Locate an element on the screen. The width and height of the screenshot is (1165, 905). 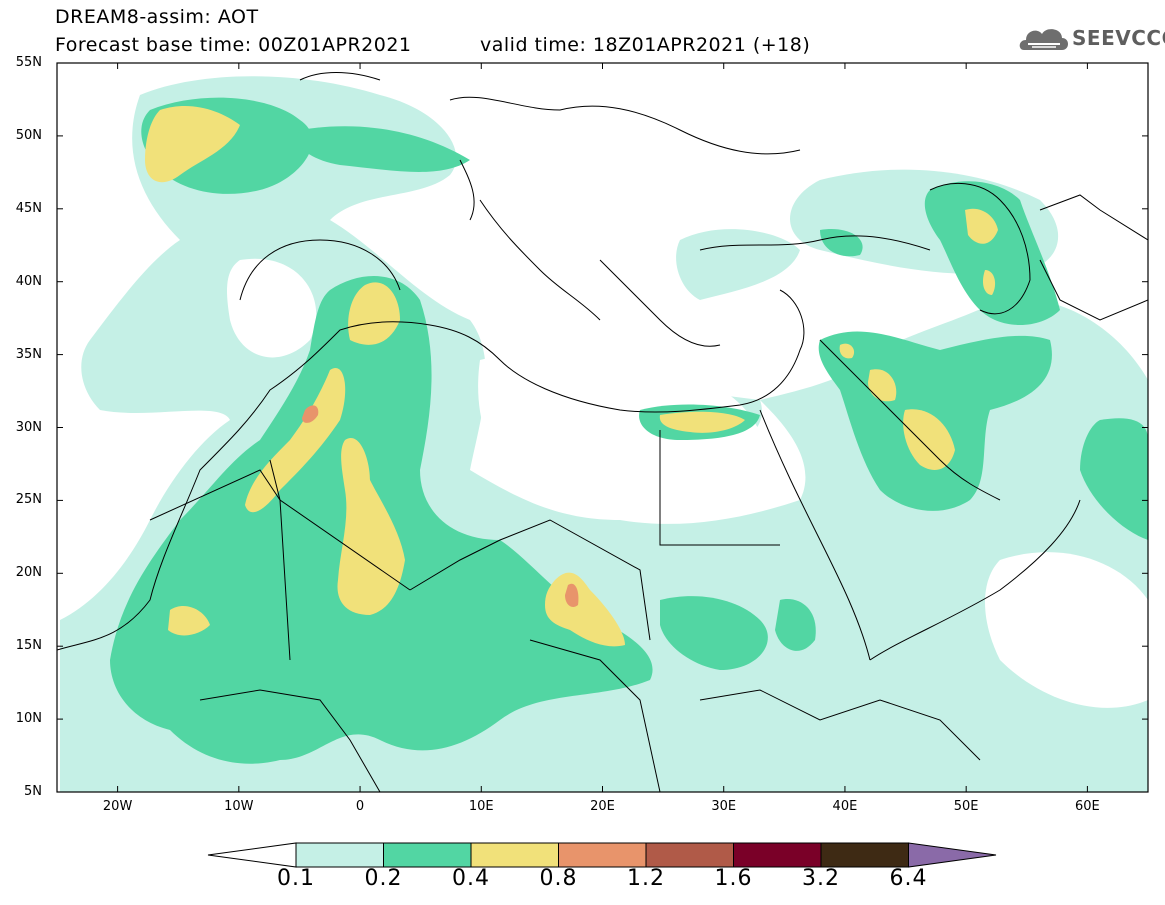
lat-label: 10N is located at coordinates (28, 719).